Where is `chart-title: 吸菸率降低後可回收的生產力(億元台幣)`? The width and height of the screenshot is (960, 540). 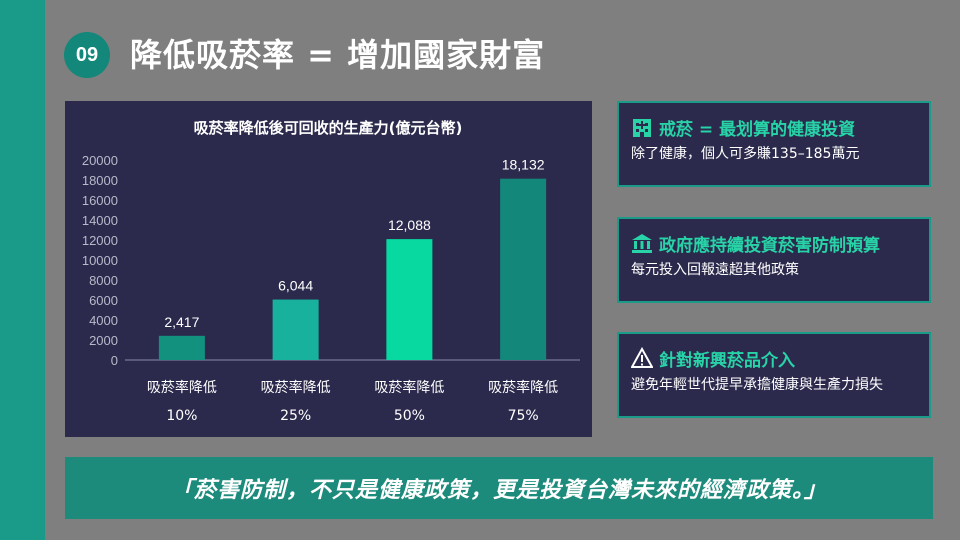 chart-title: 吸菸率降低後可回收的生產力(億元台幣) is located at coordinates (328, 128).